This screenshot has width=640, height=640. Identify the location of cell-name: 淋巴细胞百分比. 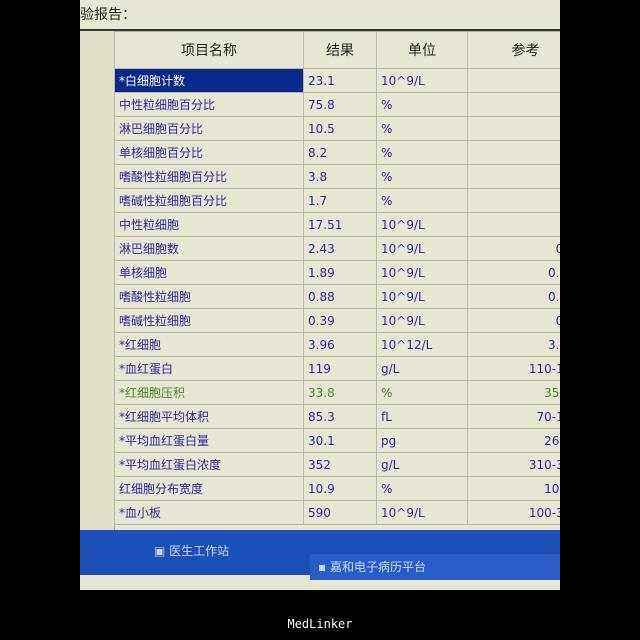
(209, 128).